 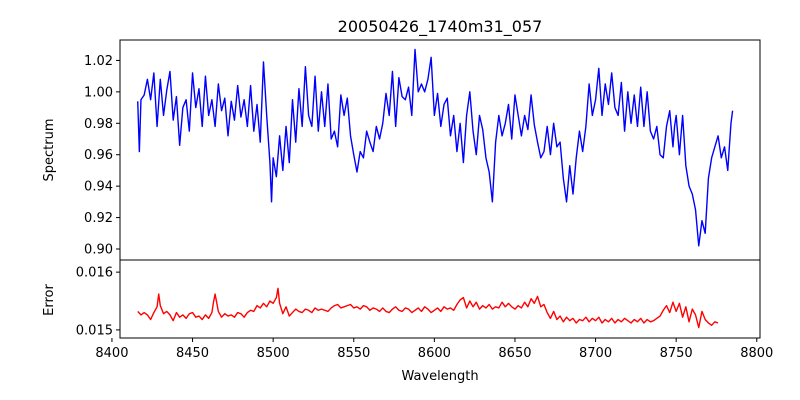 I want to click on spectrum-y-tick-label: 0.96, so click(x=98, y=155).